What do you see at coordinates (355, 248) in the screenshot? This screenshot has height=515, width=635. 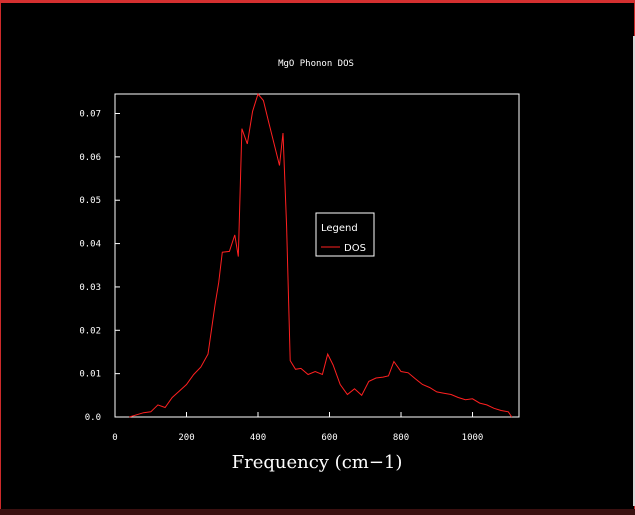 I see `legend-entry-dos: DOS` at bounding box center [355, 248].